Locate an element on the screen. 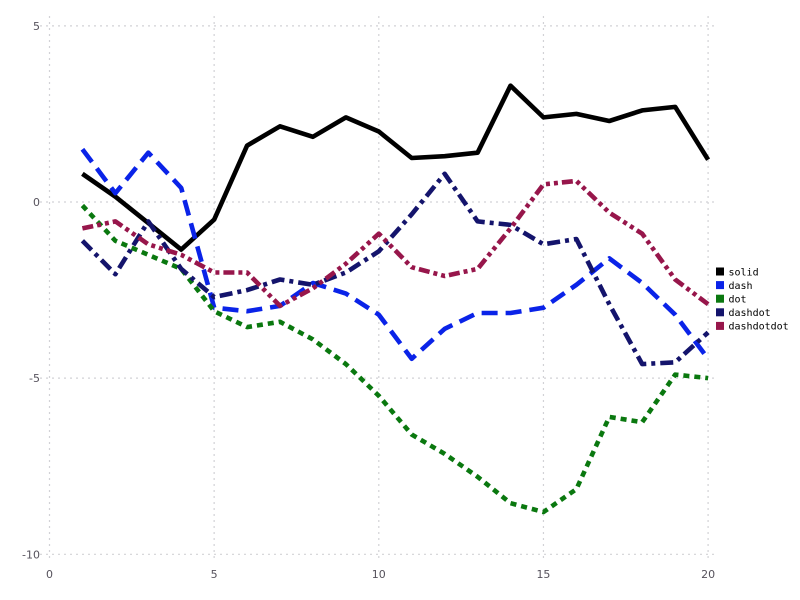 This screenshot has height=600, width=800. legend-label-dashdot: dashdot is located at coordinates (750, 313).